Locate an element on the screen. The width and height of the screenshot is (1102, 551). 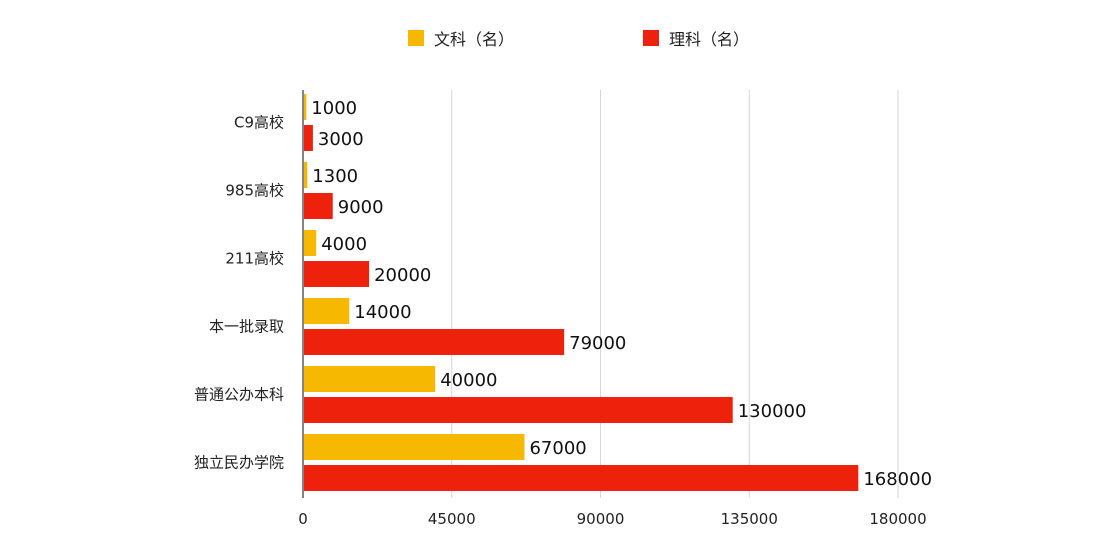
legend-swatch-wenke is located at coordinates (416, 38).